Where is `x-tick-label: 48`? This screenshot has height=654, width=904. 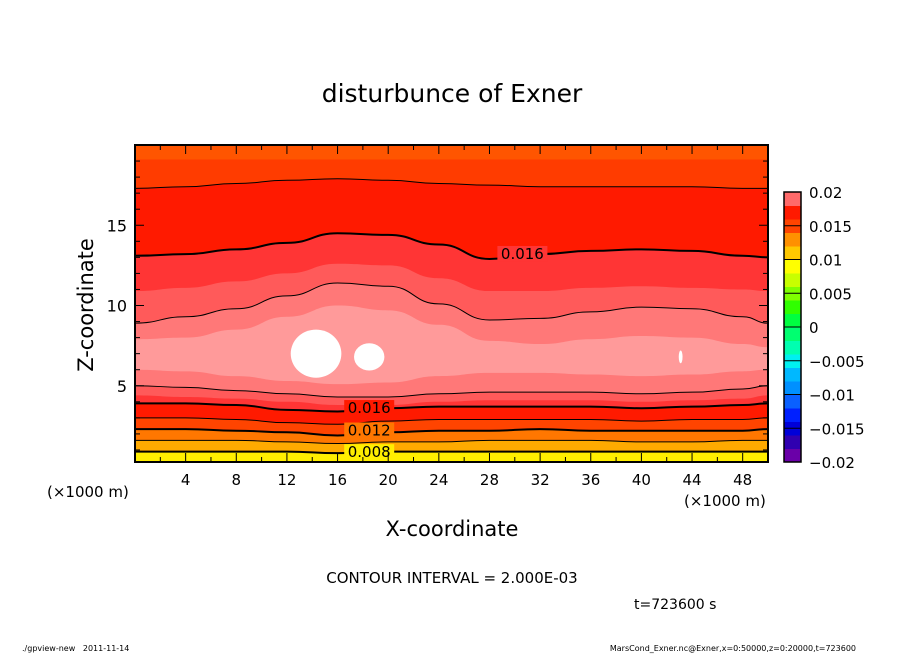 x-tick-label: 48 is located at coordinates (742, 480).